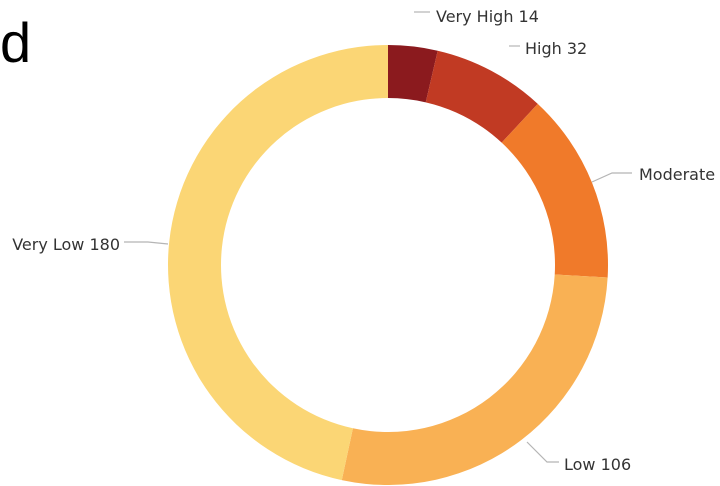  Describe the element at coordinates (15, 42) in the screenshot. I see `panel-label: d` at that location.